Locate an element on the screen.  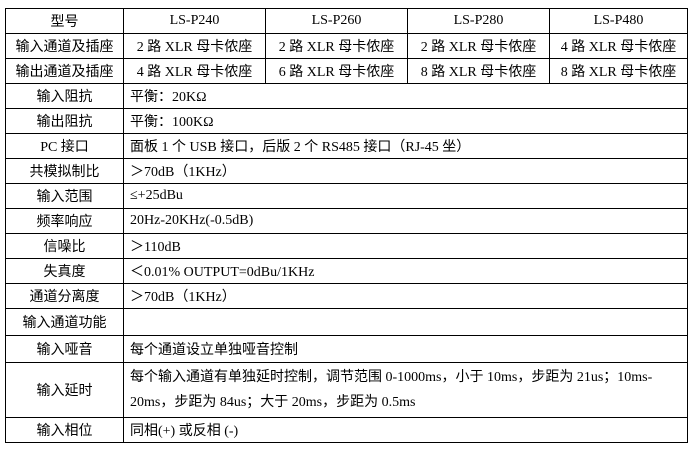
row-label: 输出通道及插座 is located at coordinates (64, 71).